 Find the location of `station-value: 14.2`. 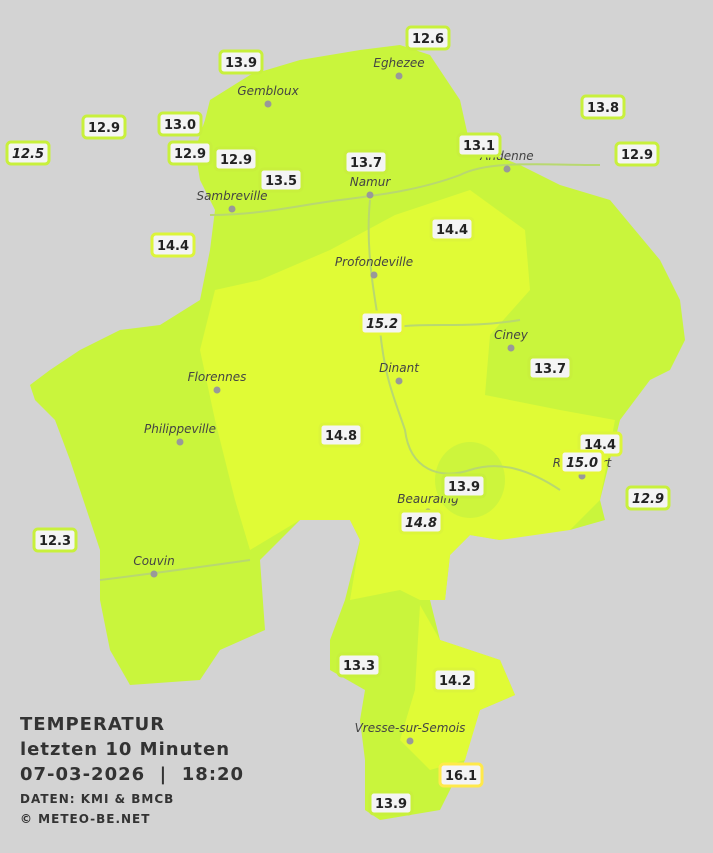

station-value: 14.2 is located at coordinates (455, 681).